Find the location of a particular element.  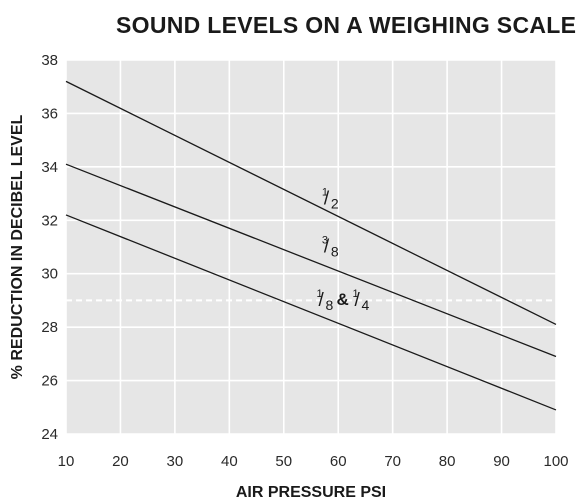

label-numerator: 3 is located at coordinates (325, 241).